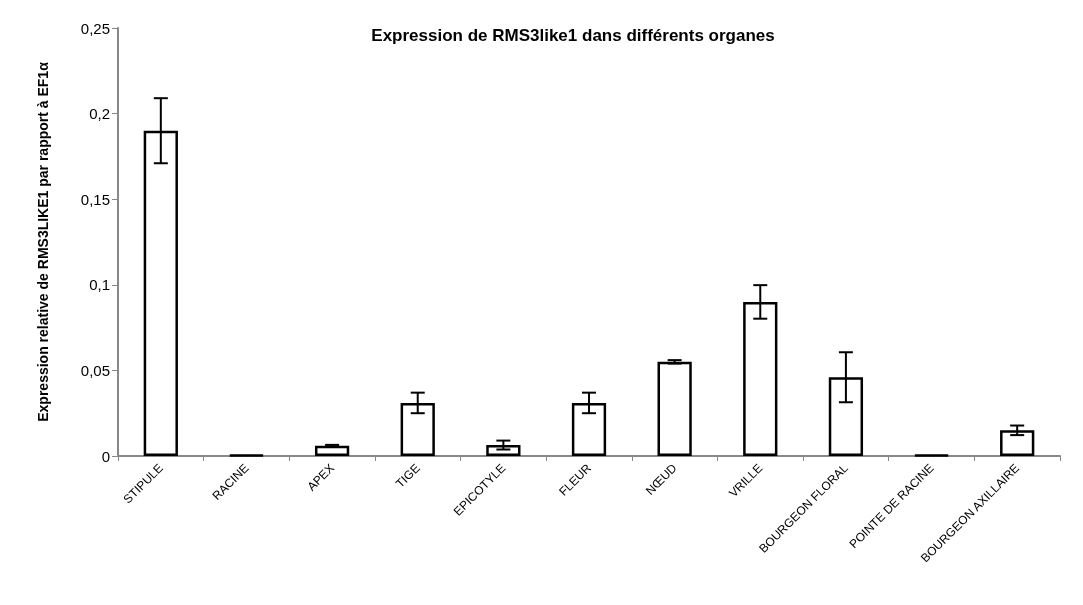  Describe the element at coordinates (95, 370) in the screenshot. I see `y-tick-label: 0,05` at that location.